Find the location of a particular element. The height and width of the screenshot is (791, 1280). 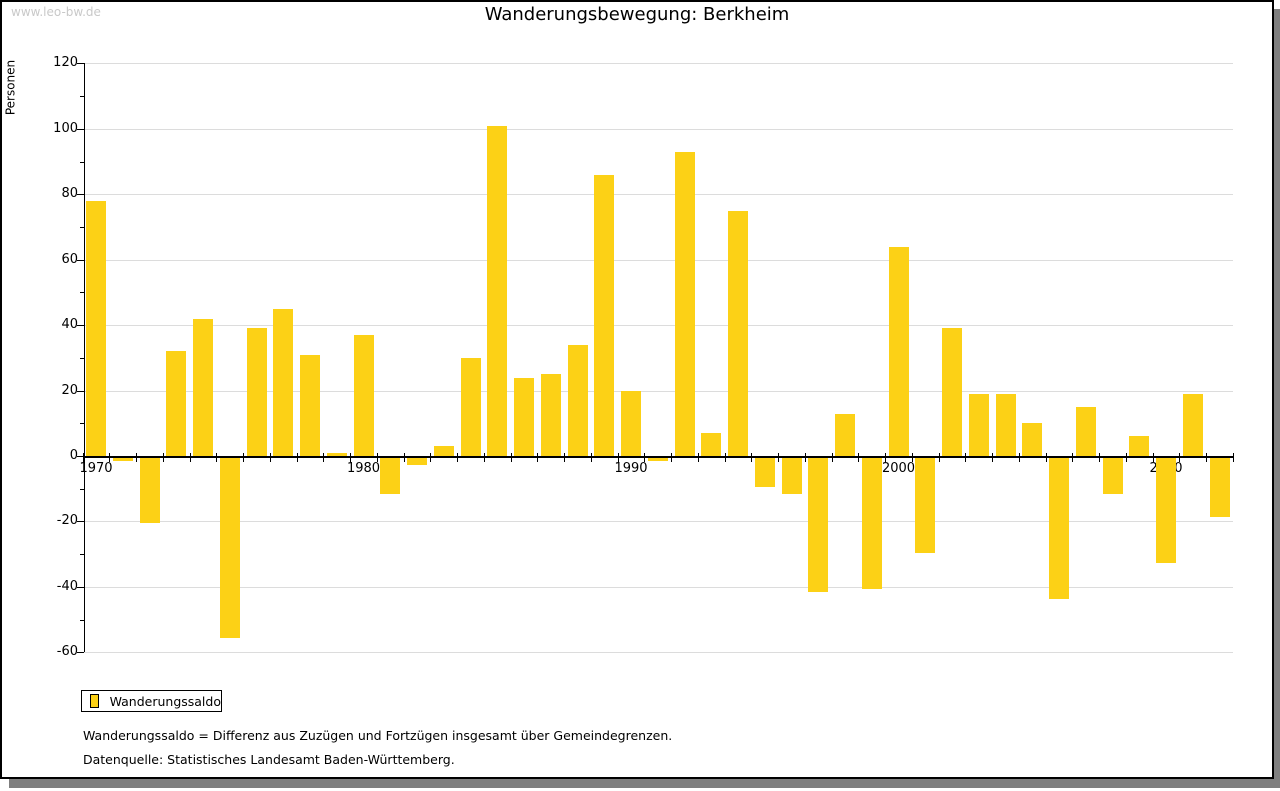

bar-1990 is located at coordinates (631, 423).